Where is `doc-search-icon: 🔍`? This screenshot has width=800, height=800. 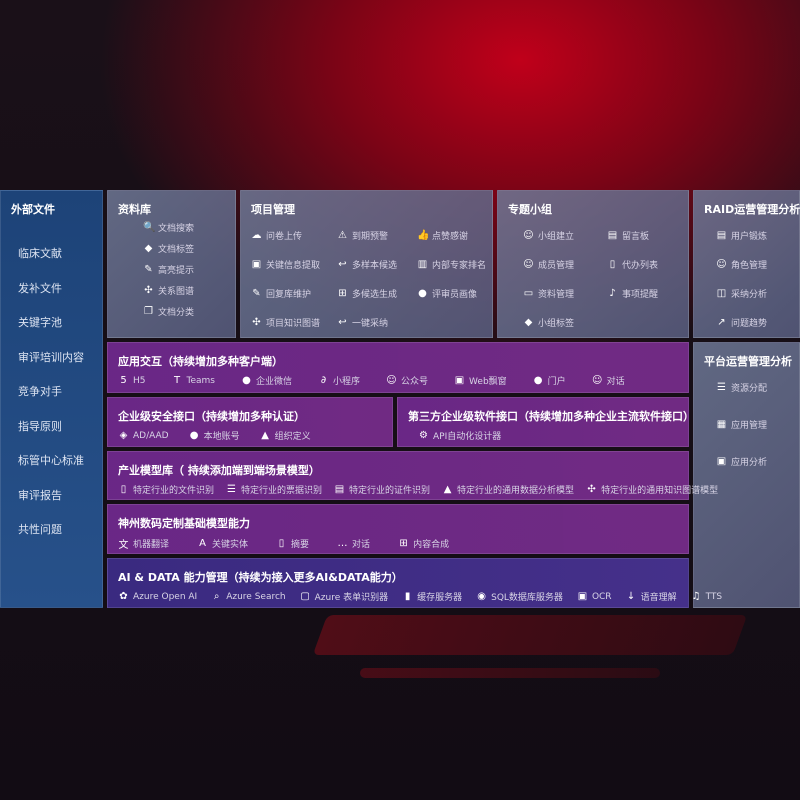 doc-search-icon: 🔍 is located at coordinates (149, 227).